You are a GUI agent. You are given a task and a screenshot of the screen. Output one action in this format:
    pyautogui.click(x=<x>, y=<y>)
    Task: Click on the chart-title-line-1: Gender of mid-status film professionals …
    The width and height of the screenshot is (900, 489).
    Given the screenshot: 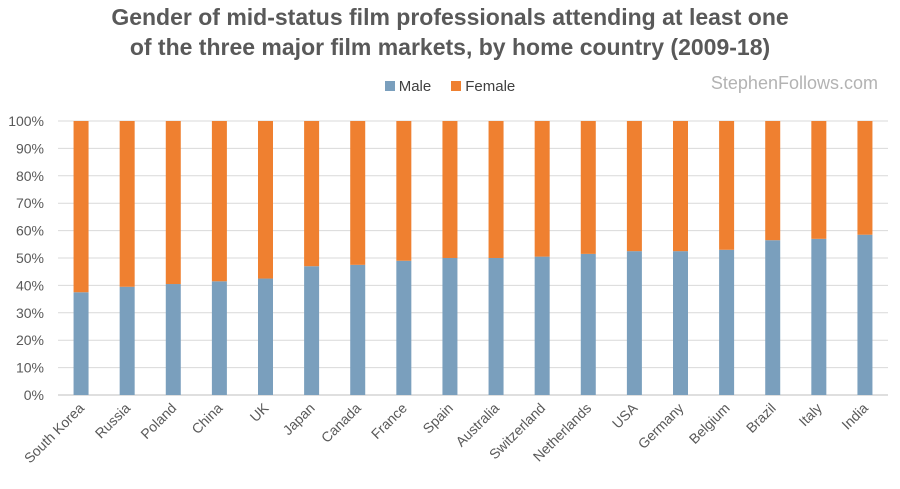 What is the action you would take?
    pyautogui.click(x=450, y=17)
    